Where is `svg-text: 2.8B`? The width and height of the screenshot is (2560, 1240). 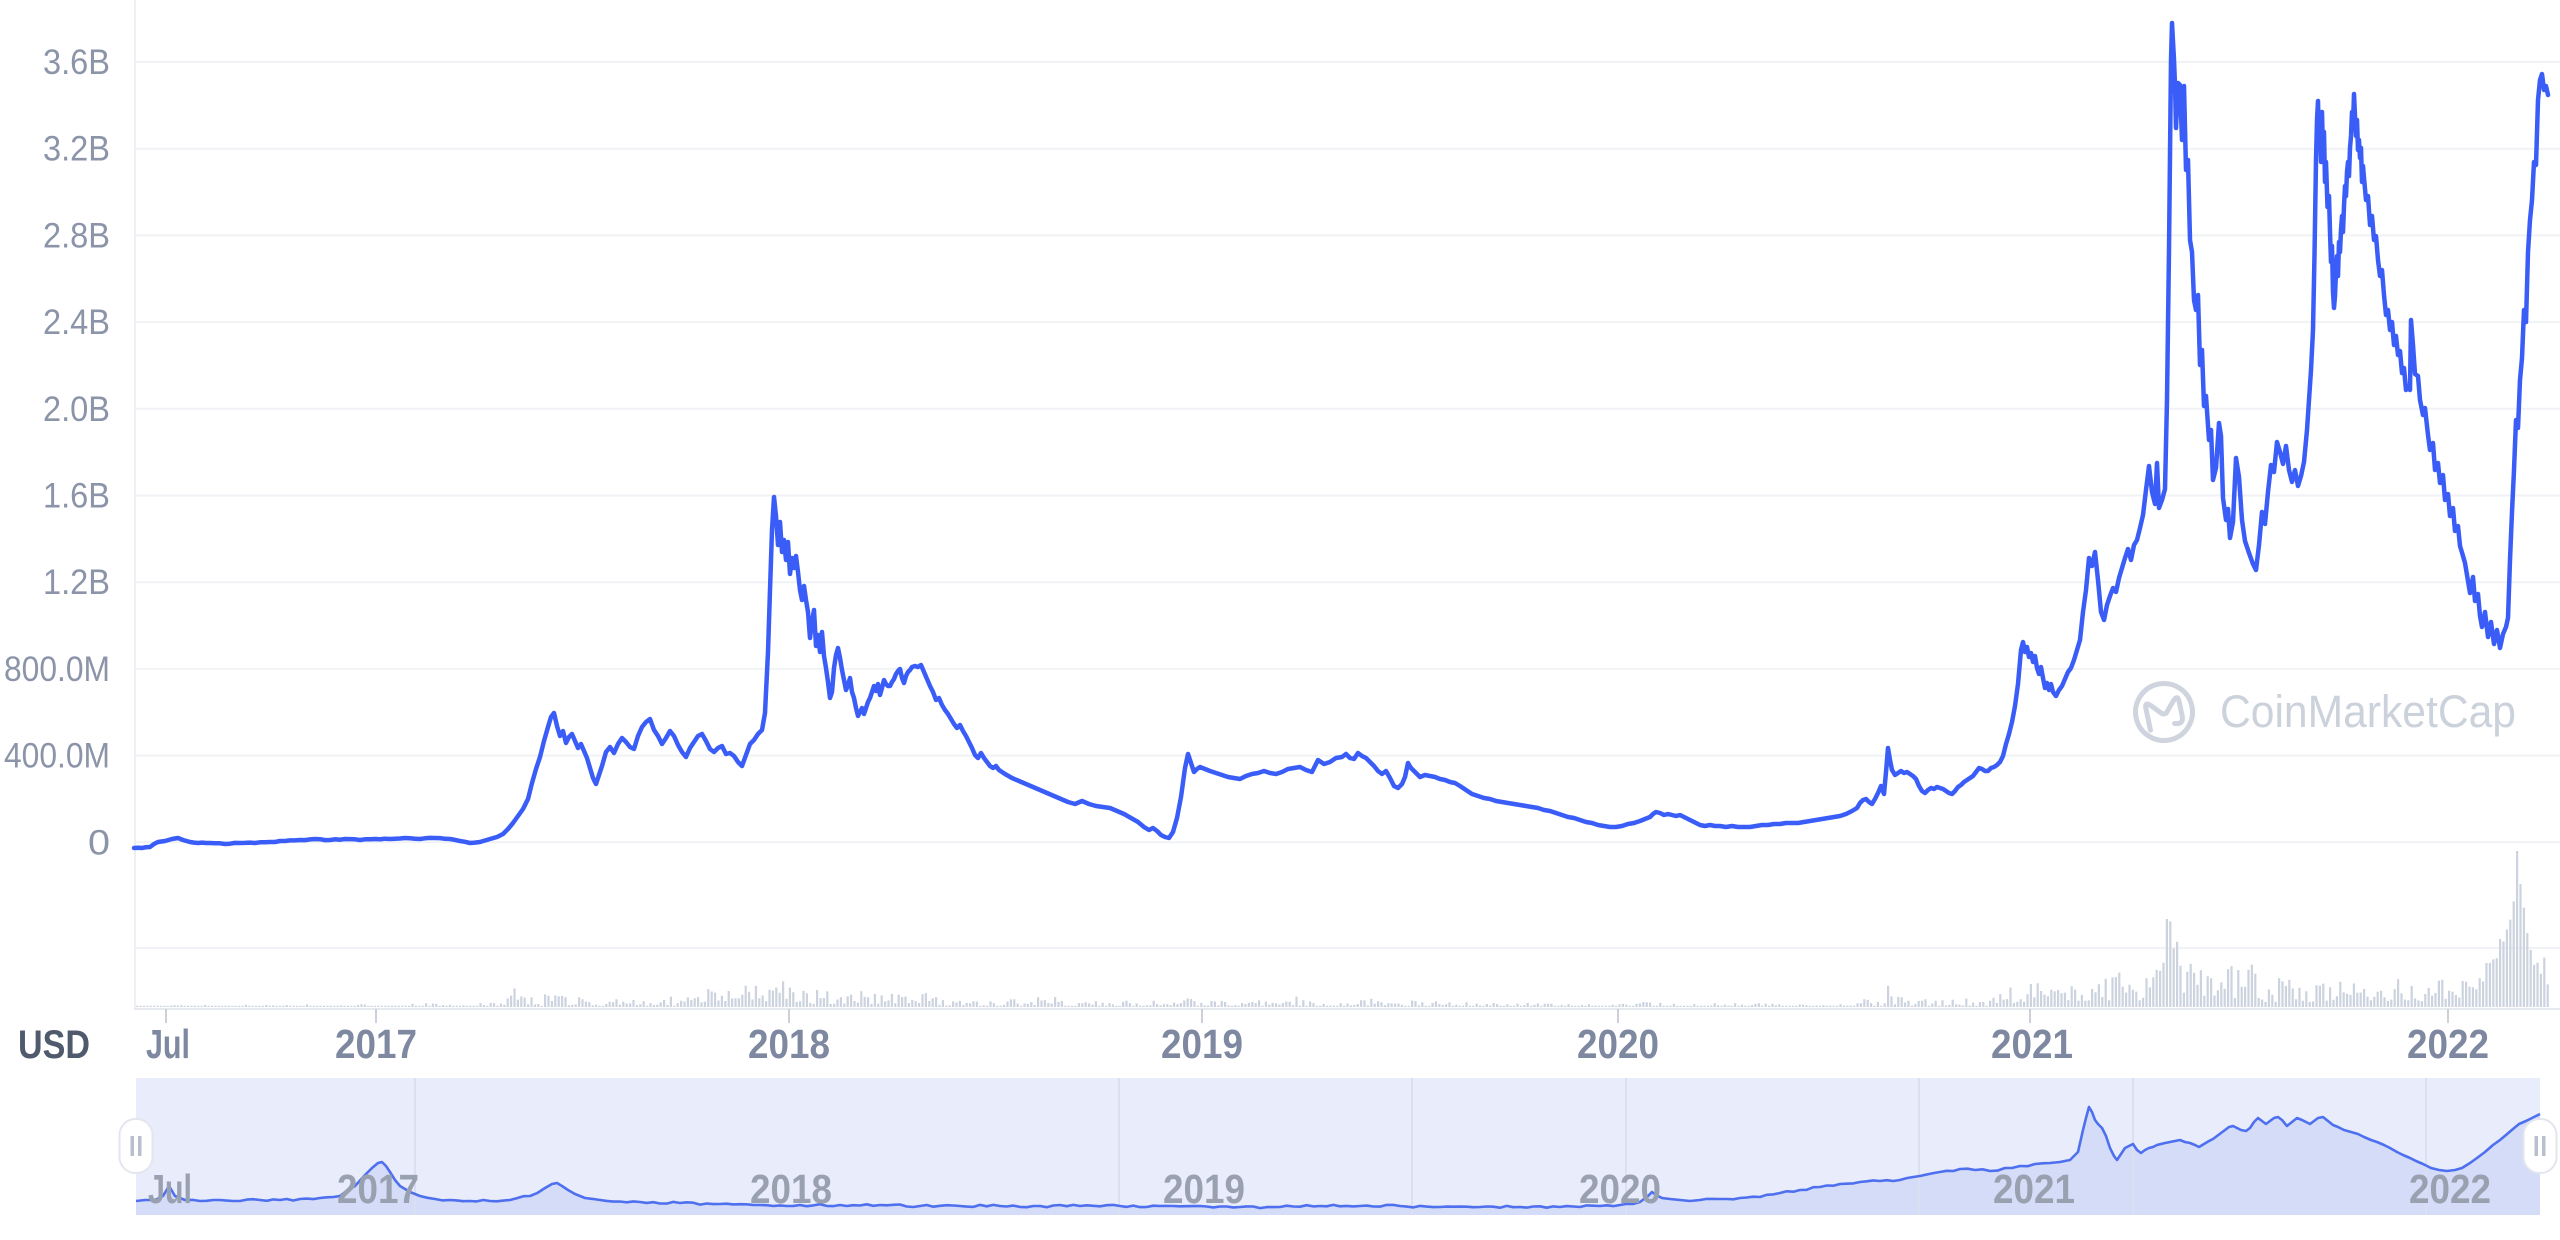 svg-text: 2.8B is located at coordinates (76, 235).